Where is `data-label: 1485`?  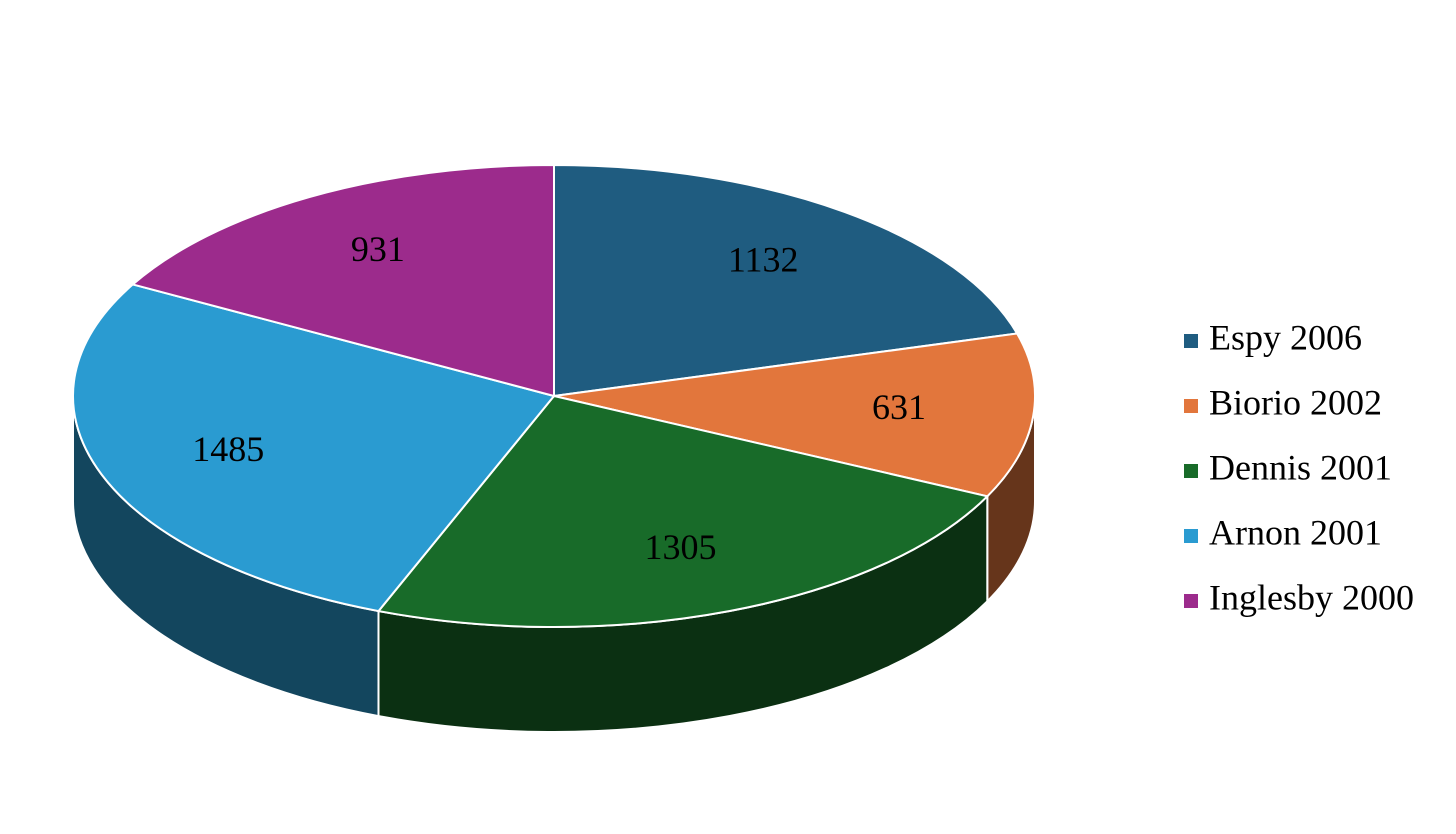 data-label: 1485 is located at coordinates (228, 449).